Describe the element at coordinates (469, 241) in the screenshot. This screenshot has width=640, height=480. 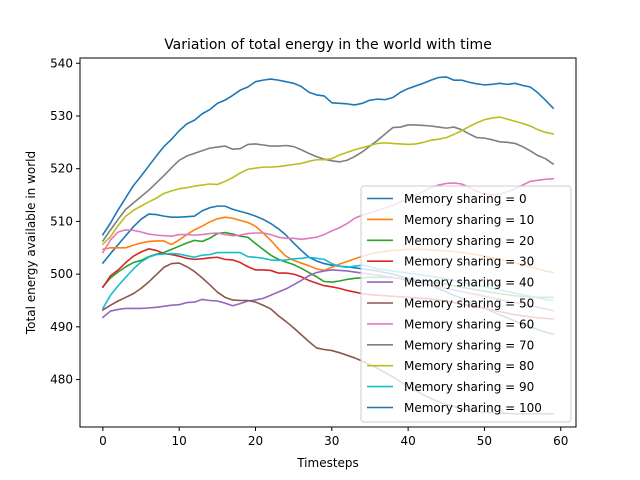
I see `legend-label: Memory sharing = 20` at that location.